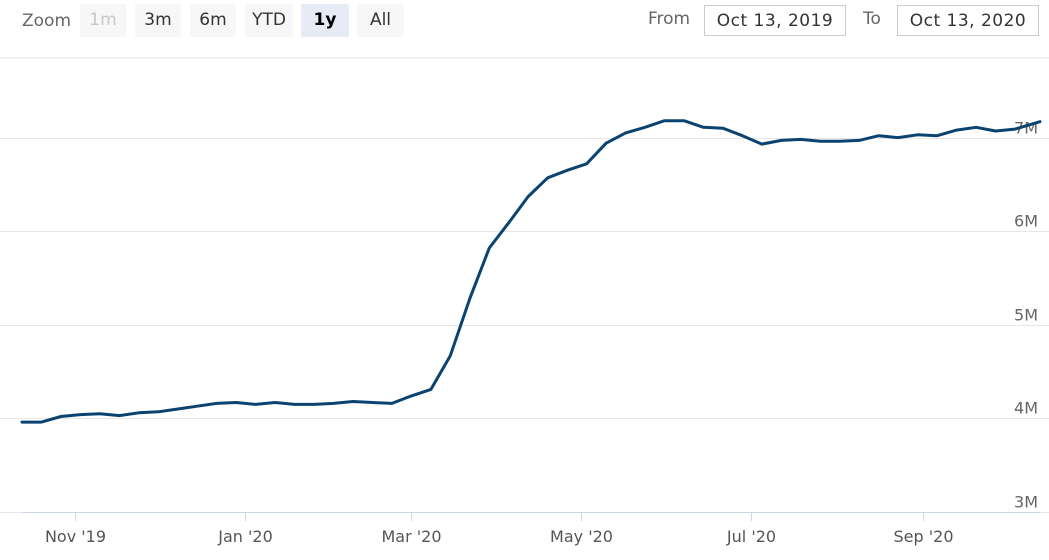  Describe the element at coordinates (775, 20) in the screenshot. I see `from-date-input: Oct 13, 2019` at that location.